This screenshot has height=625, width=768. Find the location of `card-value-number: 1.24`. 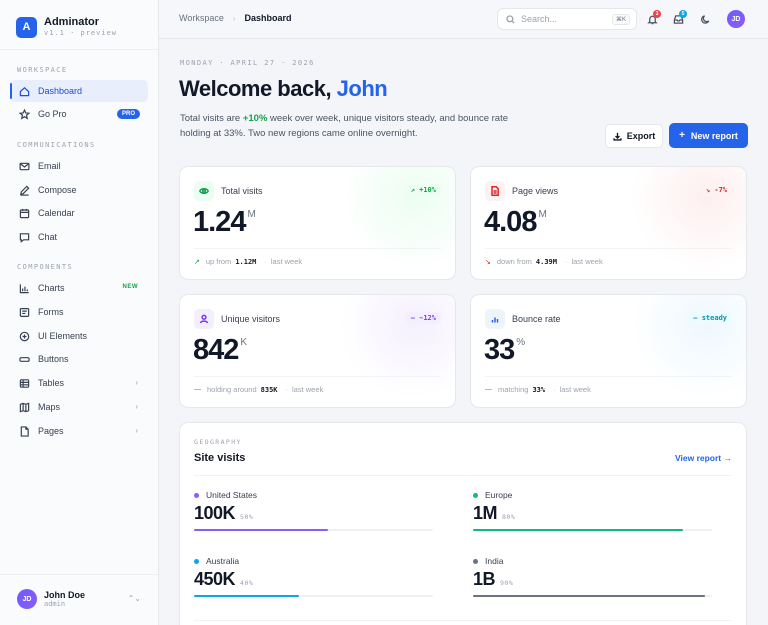

card-value-number: 1.24 is located at coordinates (219, 222).